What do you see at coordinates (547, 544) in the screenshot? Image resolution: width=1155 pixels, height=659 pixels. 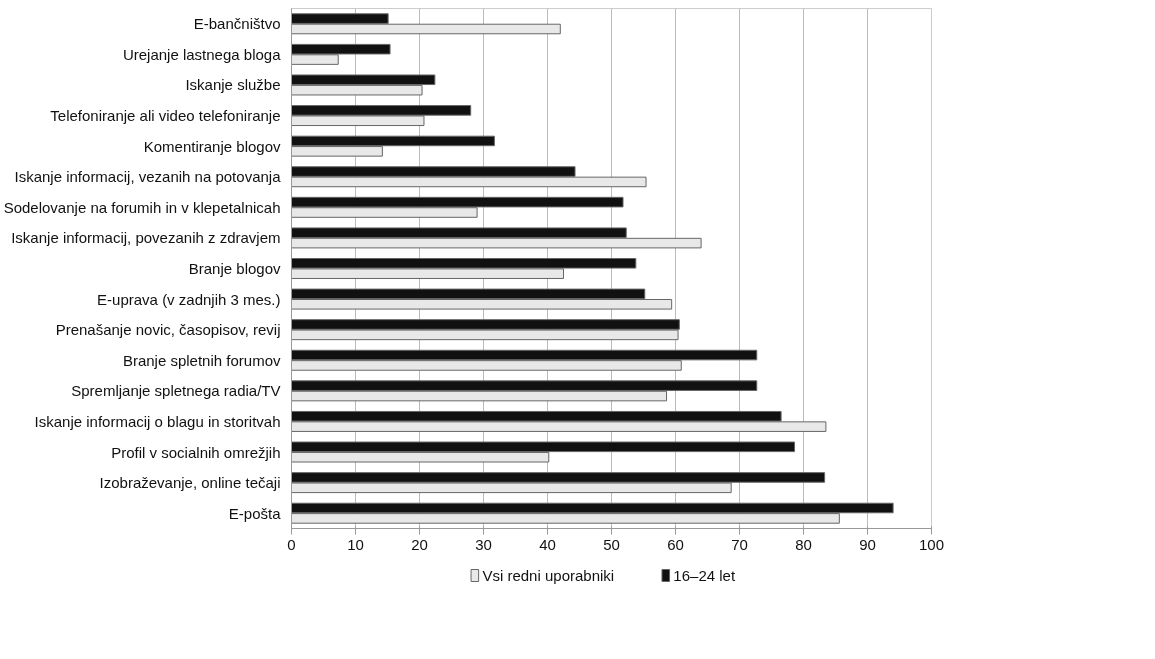 I see `x-tick-label: 40` at bounding box center [547, 544].